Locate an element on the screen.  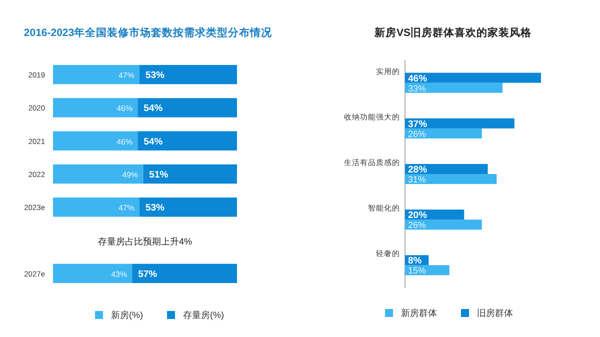
chart-title: 2016-2023年全国装修市场套数按需求类型分布情况 is located at coordinates (149, 32).